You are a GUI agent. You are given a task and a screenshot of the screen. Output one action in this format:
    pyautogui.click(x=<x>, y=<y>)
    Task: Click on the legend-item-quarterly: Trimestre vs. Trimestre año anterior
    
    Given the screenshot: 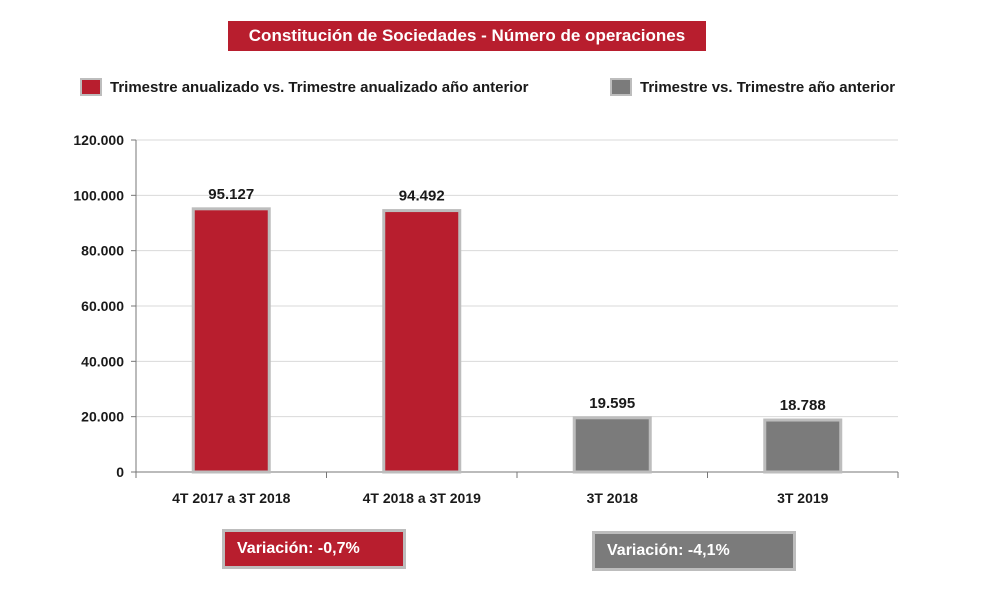 What is the action you would take?
    pyautogui.click(x=752, y=87)
    